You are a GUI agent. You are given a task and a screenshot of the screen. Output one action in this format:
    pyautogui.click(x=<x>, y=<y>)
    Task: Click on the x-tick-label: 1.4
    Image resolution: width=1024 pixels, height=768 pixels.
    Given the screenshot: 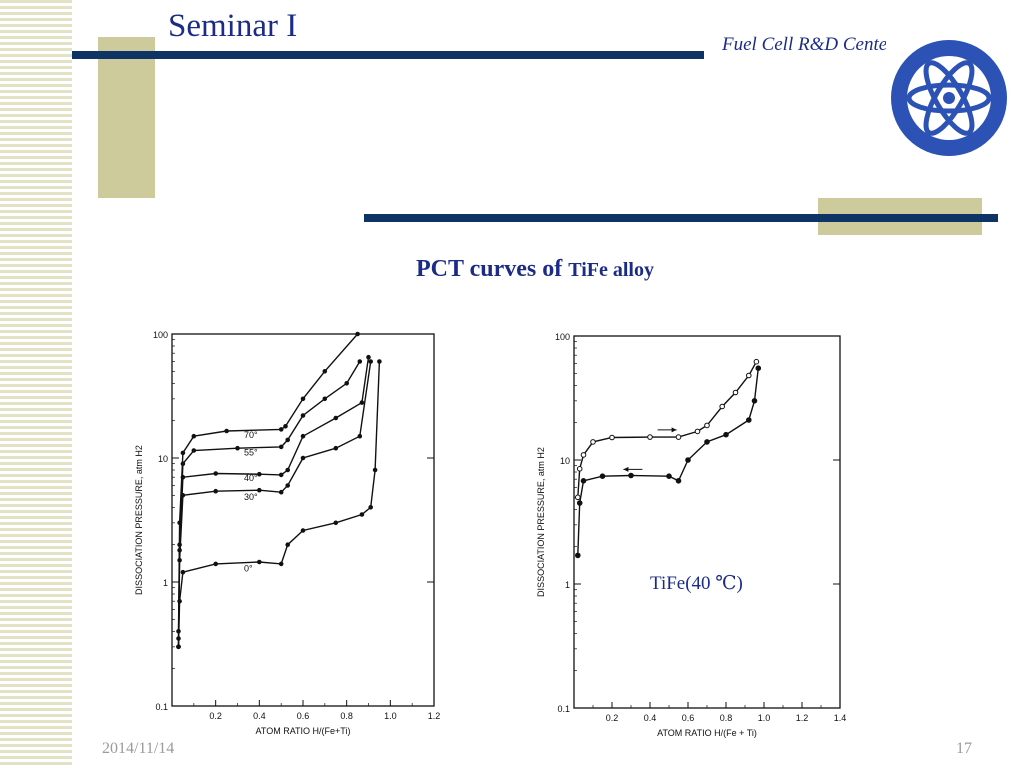 What is the action you would take?
    pyautogui.click(x=840, y=718)
    